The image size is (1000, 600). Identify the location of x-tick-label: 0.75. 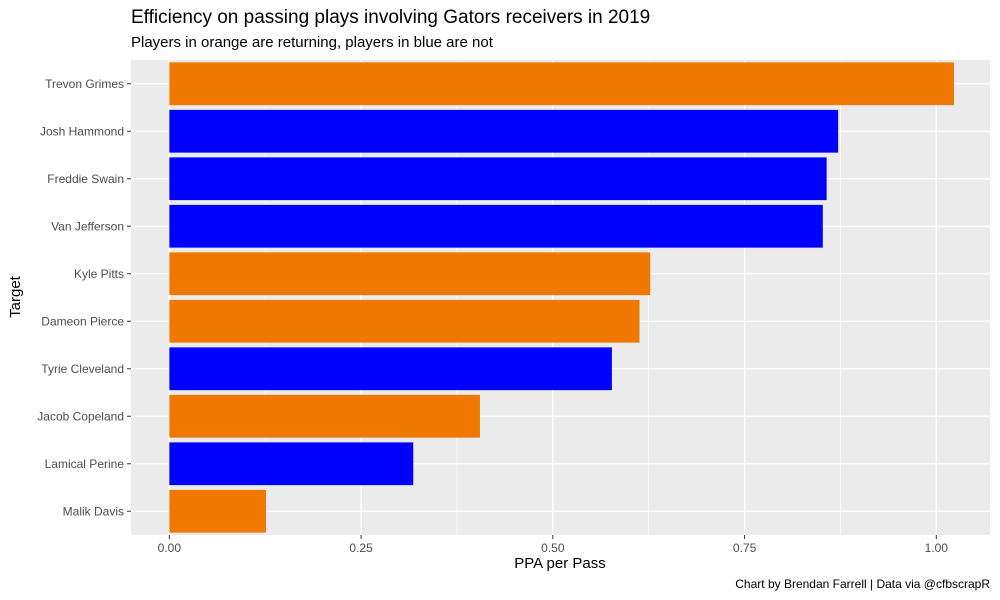
(745, 548).